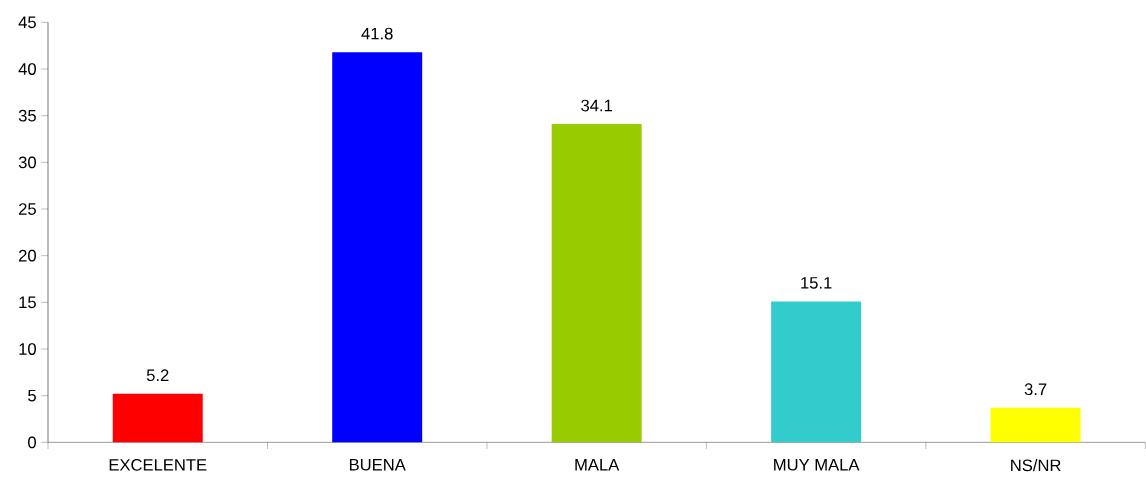  What do you see at coordinates (157, 375) in the screenshot?
I see `data-label: 5.2` at bounding box center [157, 375].